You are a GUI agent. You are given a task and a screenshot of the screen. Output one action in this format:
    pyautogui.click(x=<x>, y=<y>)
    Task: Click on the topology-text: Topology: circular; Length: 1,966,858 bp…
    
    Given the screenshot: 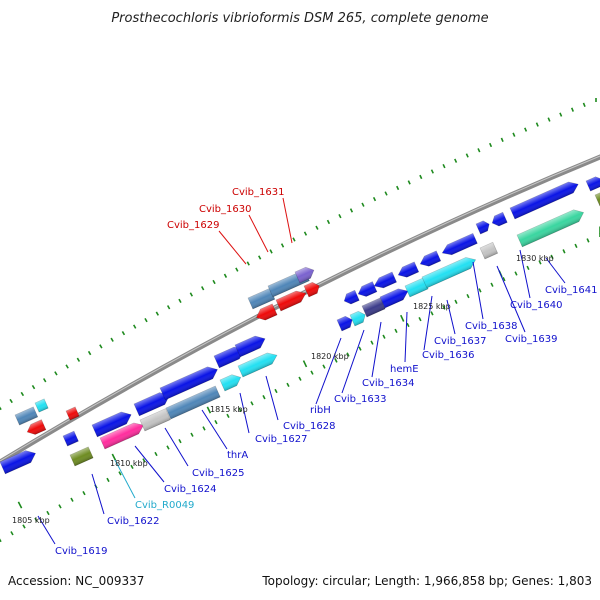 What is the action you would take?
    pyautogui.click(x=426, y=581)
    